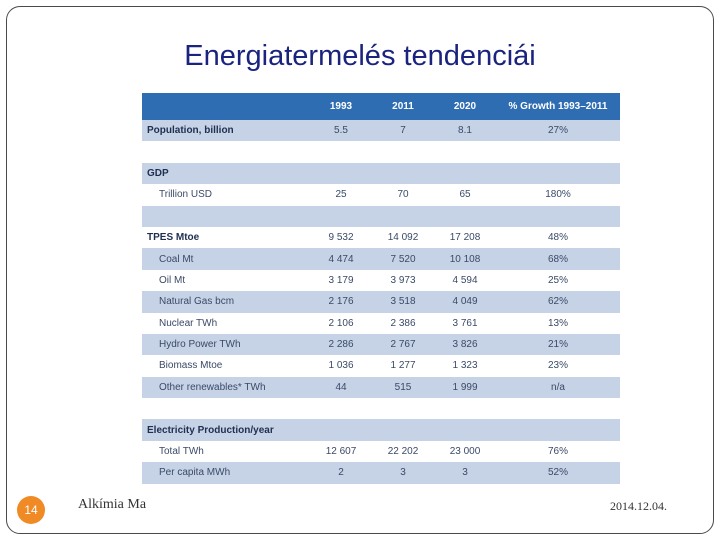  I want to click on table-row: Trillion USD 25 70 65 180%, so click(381, 195).